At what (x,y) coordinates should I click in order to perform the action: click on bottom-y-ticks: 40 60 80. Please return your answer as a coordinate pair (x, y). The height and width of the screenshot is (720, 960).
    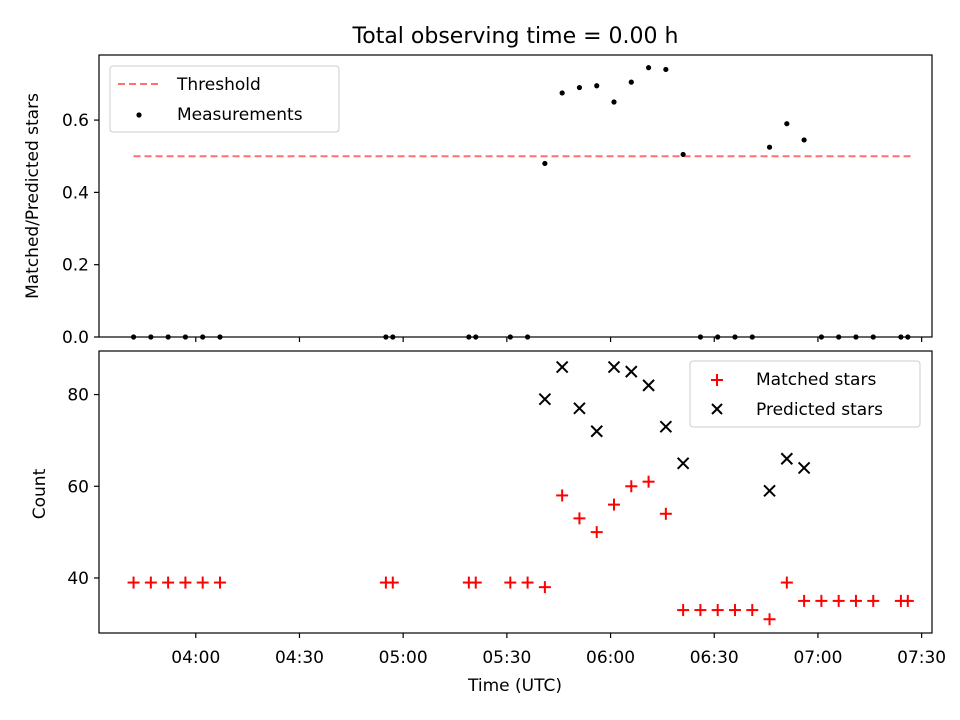
    Looking at the image, I should click on (83, 487).